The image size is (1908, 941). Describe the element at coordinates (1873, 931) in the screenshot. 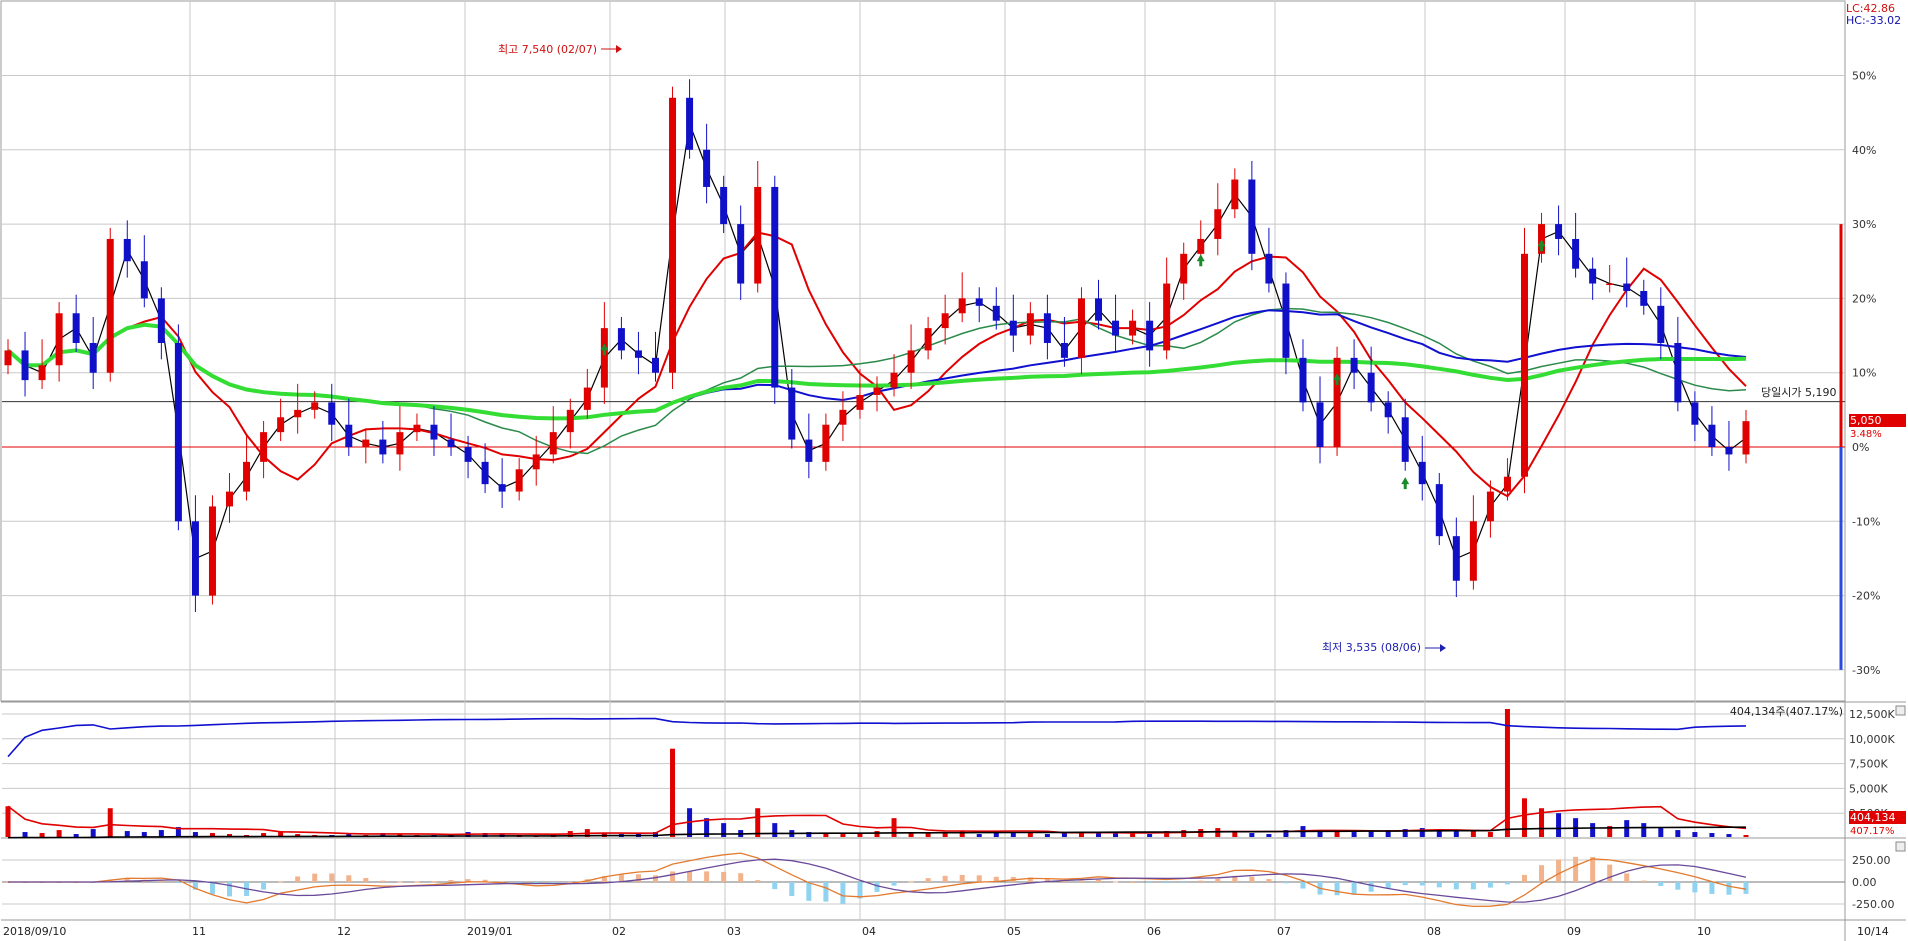

I see `time-axis-label: 10/14` at that location.